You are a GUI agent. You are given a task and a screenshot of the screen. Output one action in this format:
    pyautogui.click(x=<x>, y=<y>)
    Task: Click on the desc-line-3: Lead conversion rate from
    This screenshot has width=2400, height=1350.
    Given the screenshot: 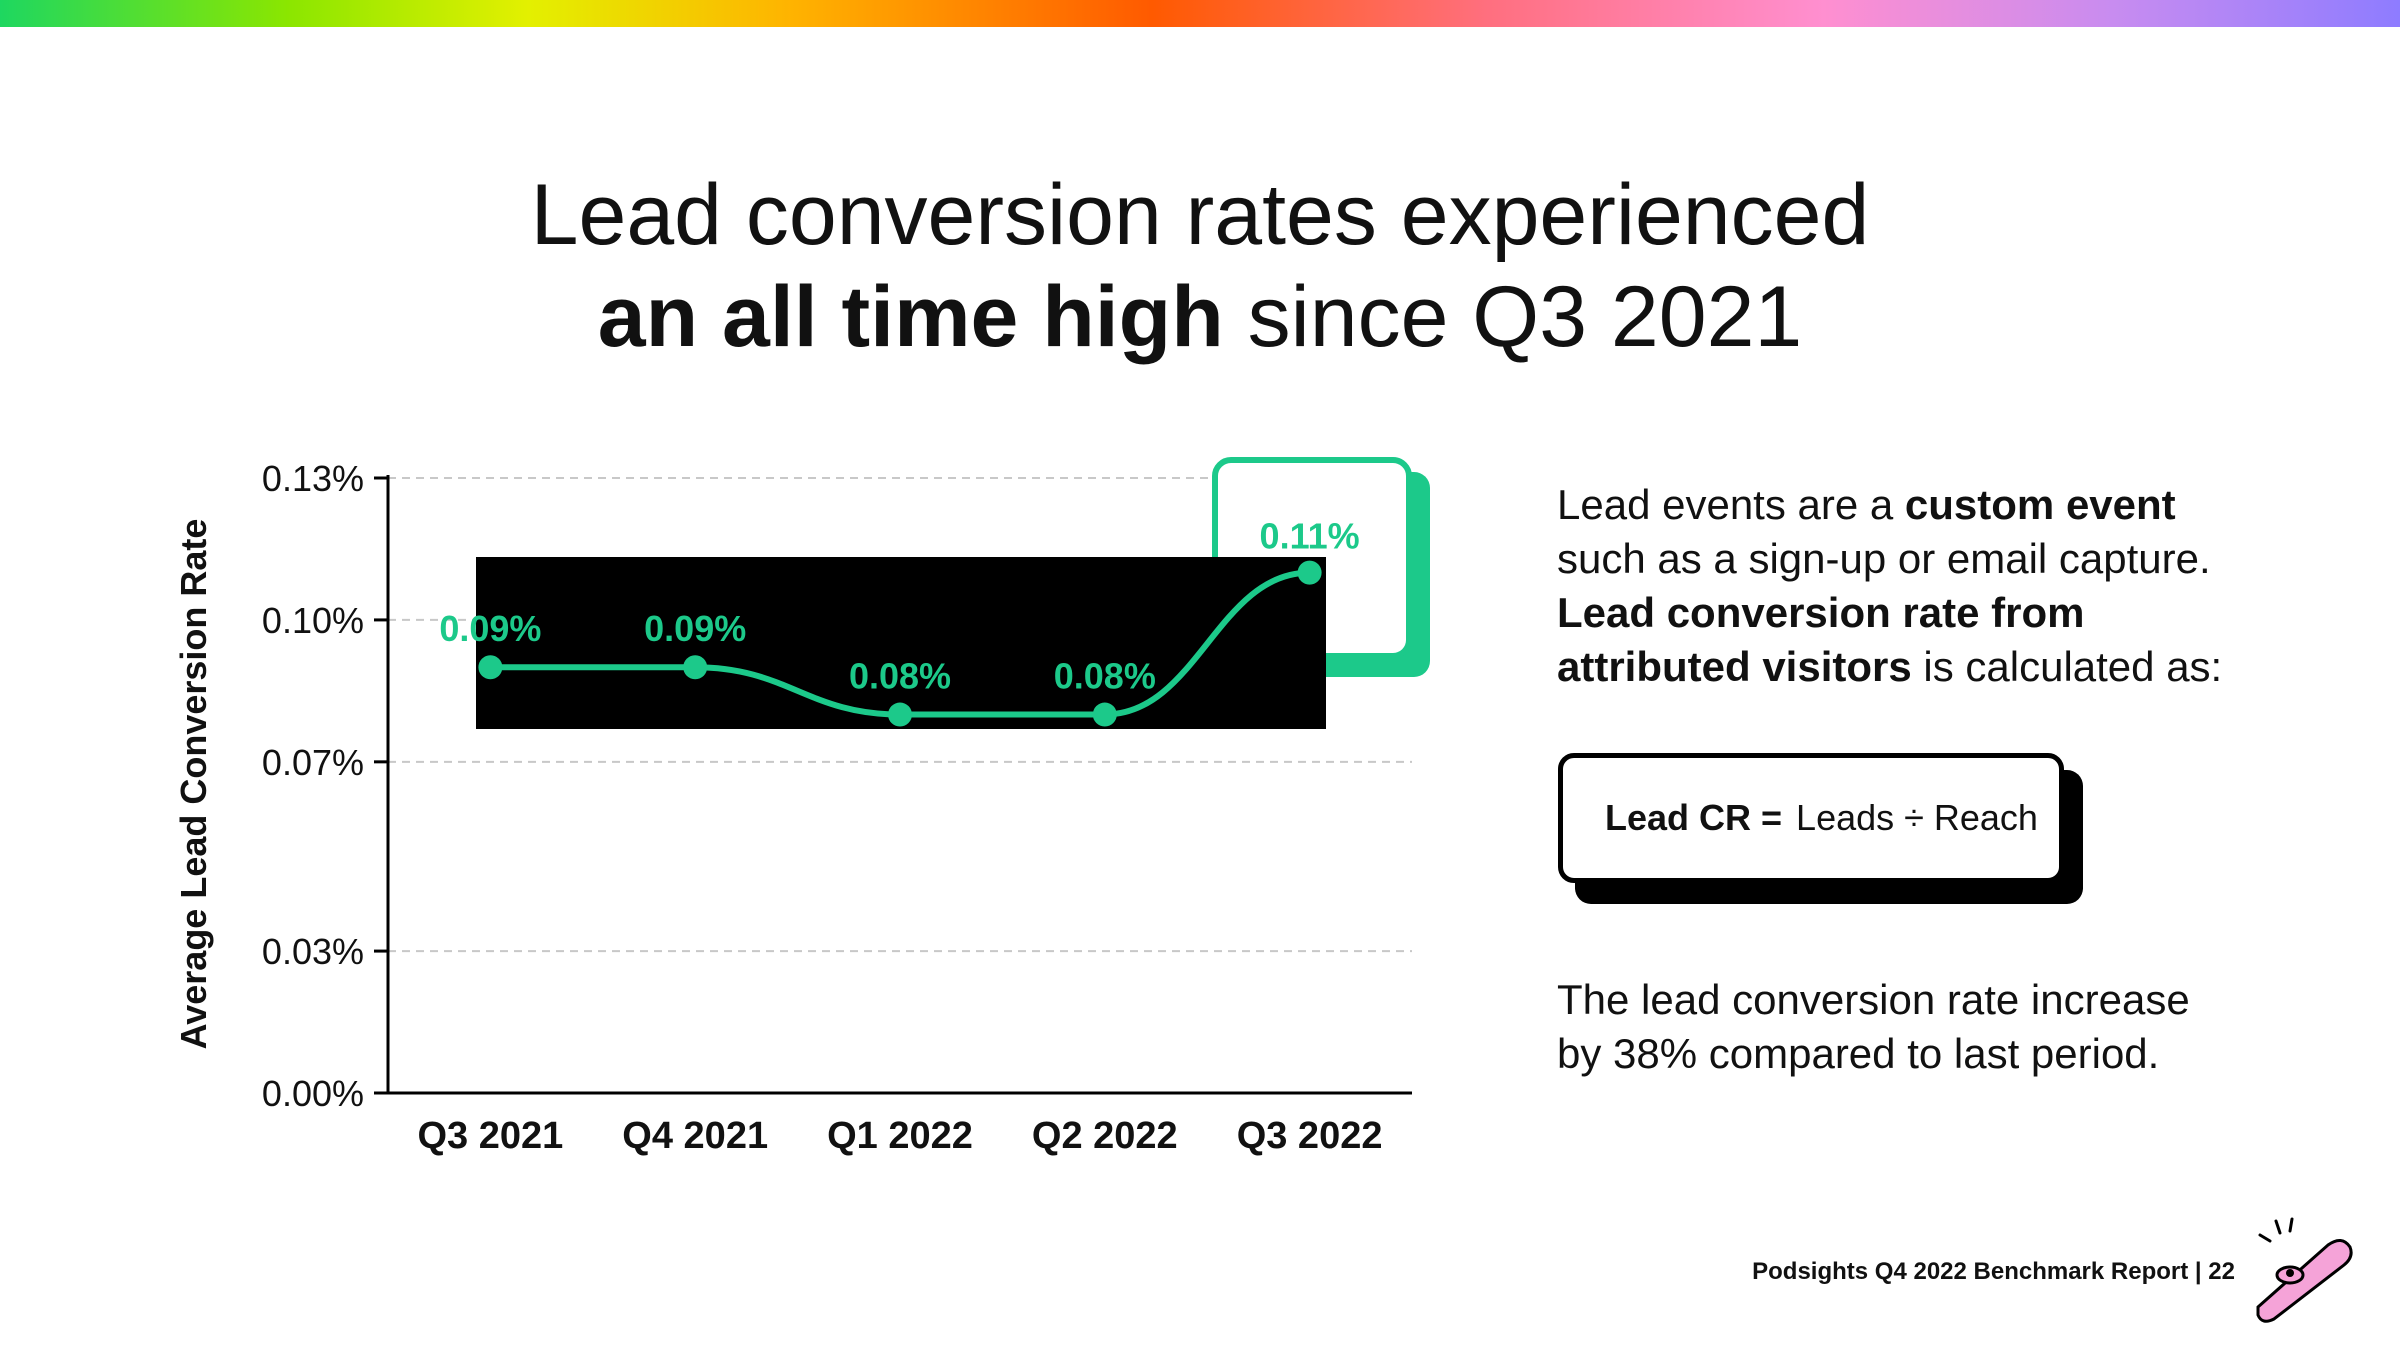 What is the action you would take?
    pyautogui.click(x=1821, y=612)
    